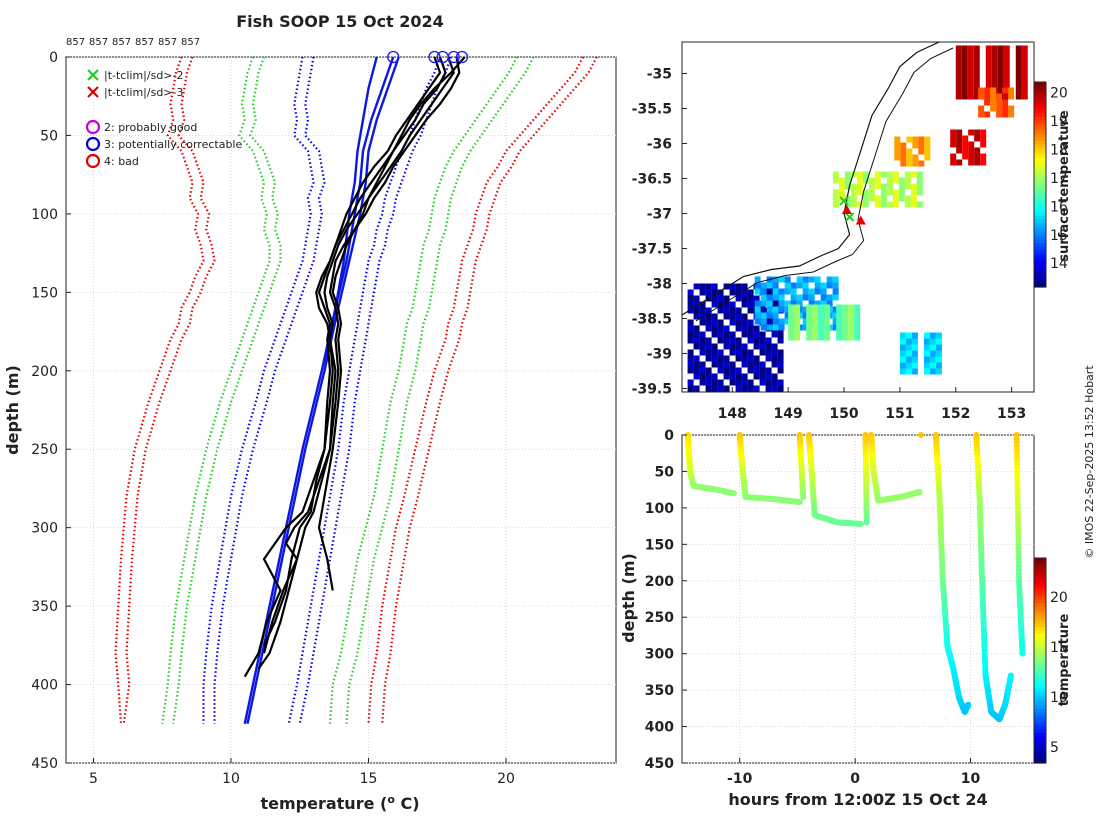 The height and width of the screenshot is (820, 1100). Describe the element at coordinates (659, 691) in the screenshot. I see `track-y-tick-label: 350` at that location.